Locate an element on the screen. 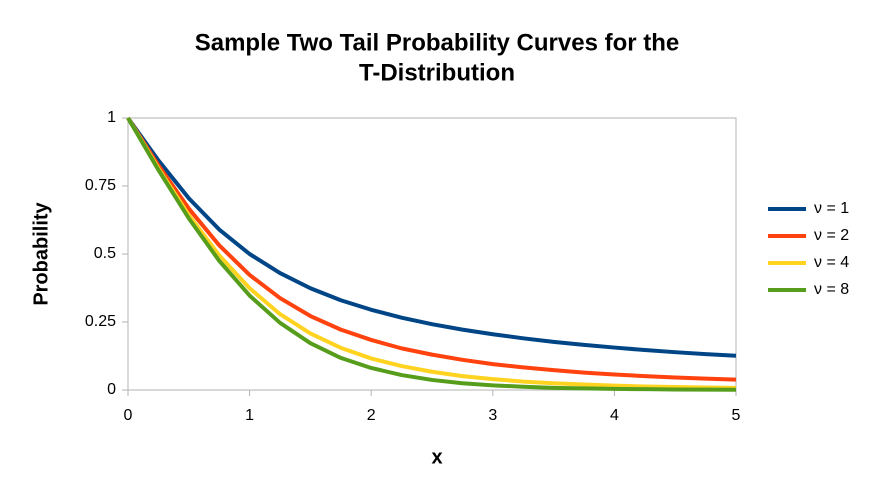 The image size is (873, 494). x-tick-label: 5 is located at coordinates (736, 415).